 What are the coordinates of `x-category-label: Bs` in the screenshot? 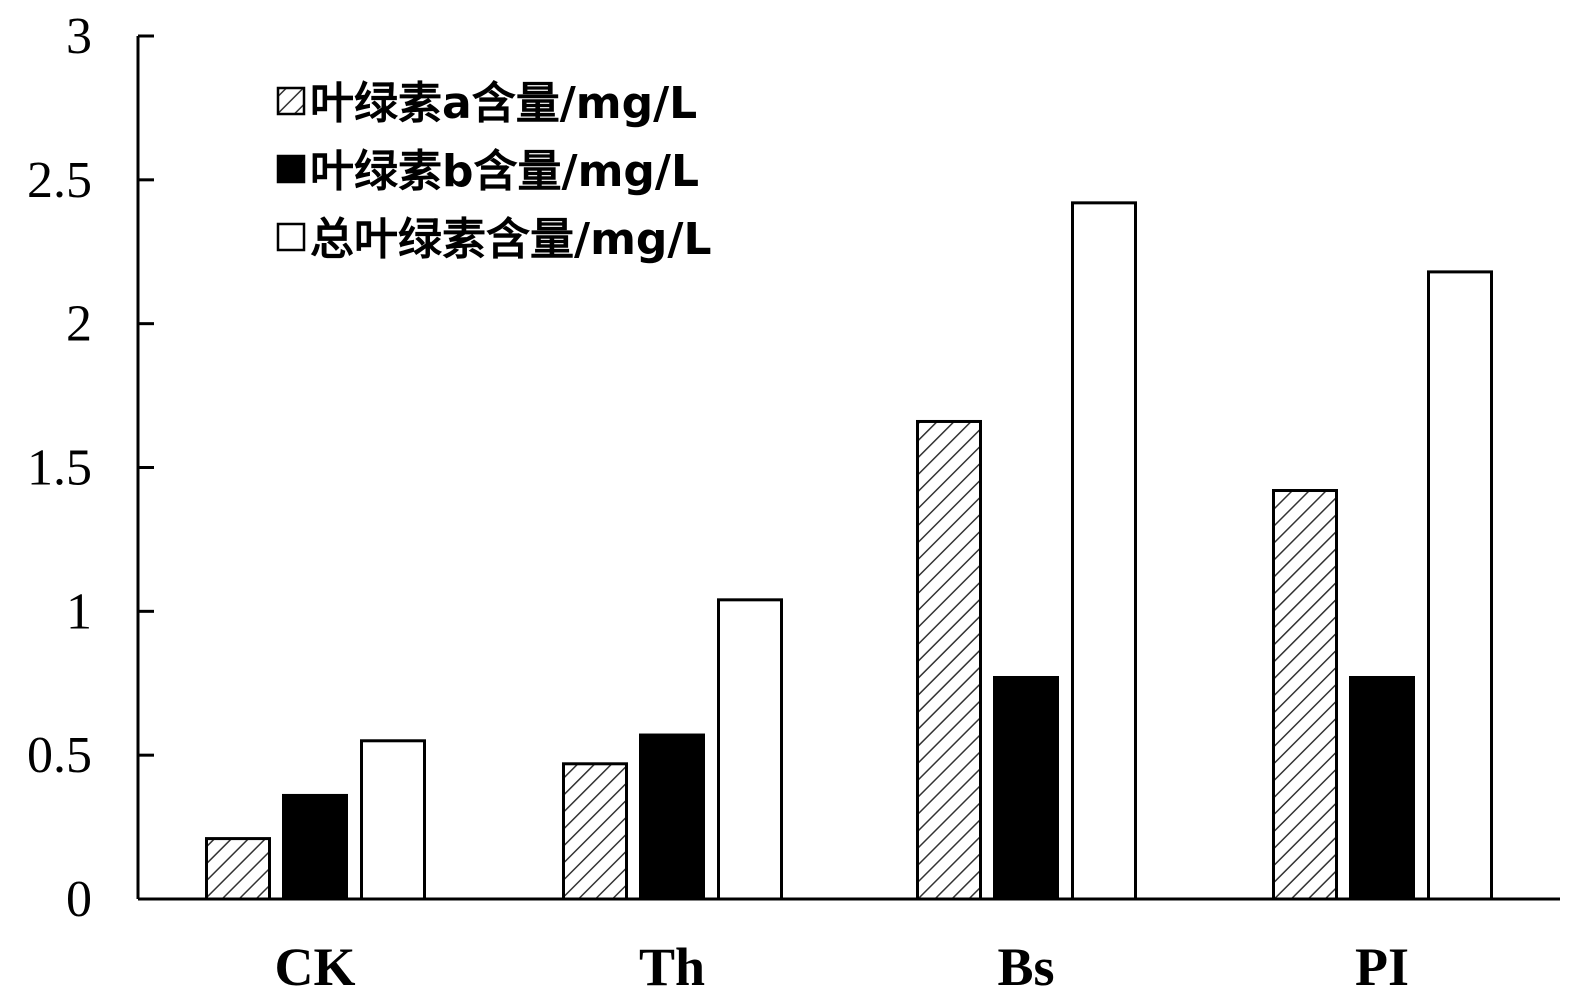 It's located at (1025, 967).